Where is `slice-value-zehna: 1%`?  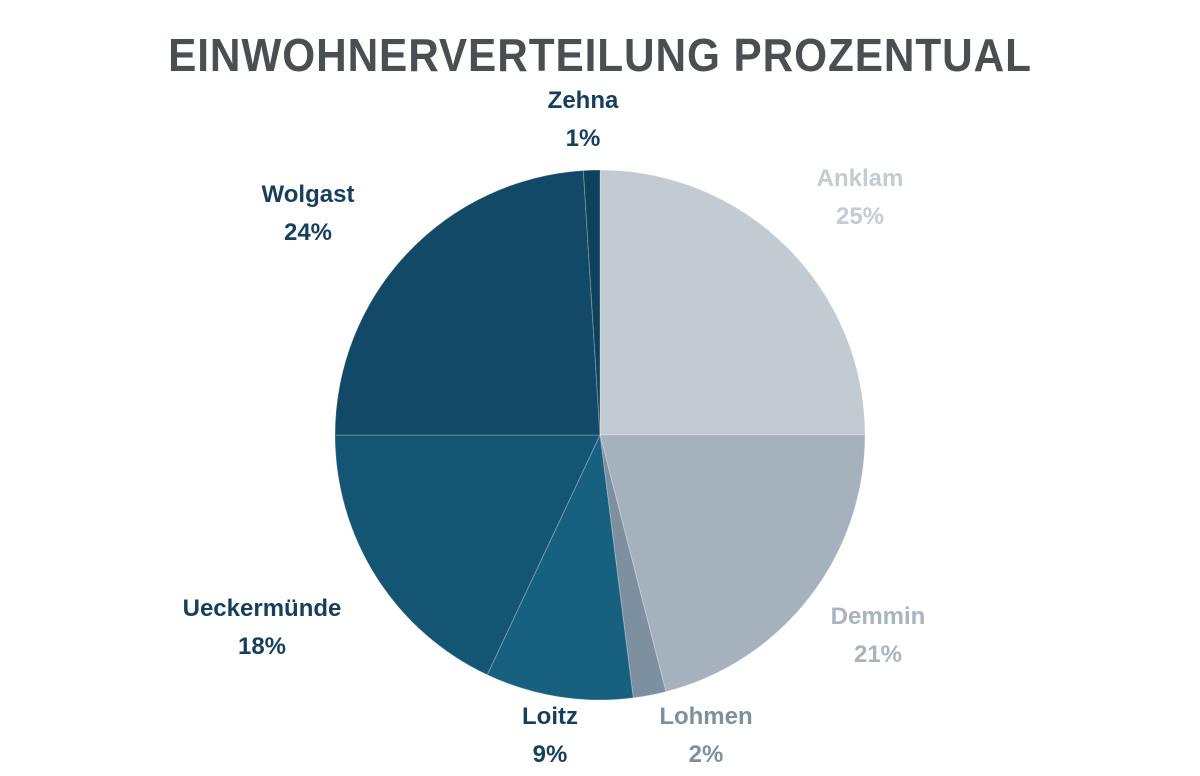 slice-value-zehna: 1% is located at coordinates (583, 138).